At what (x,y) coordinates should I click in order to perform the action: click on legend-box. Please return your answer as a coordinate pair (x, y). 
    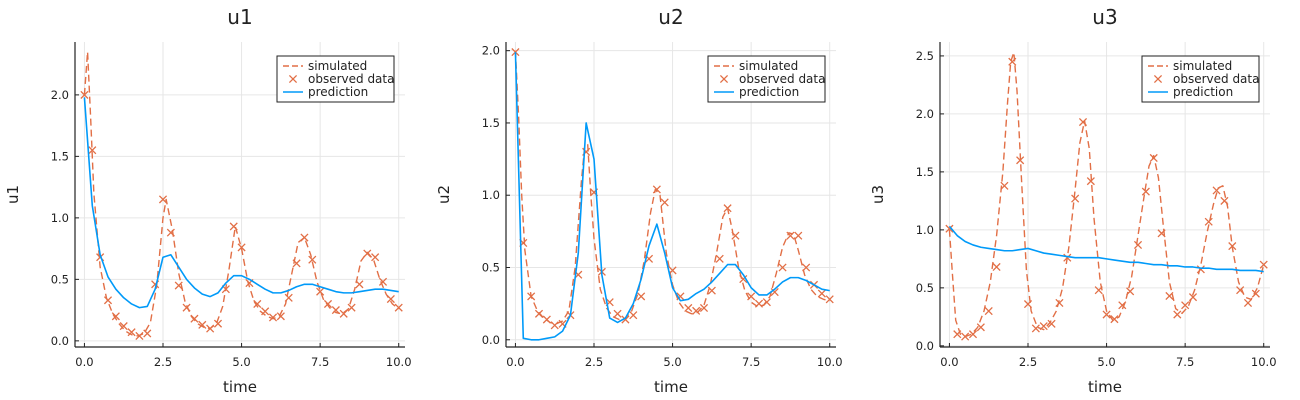
    Looking at the image, I should click on (1200, 79).